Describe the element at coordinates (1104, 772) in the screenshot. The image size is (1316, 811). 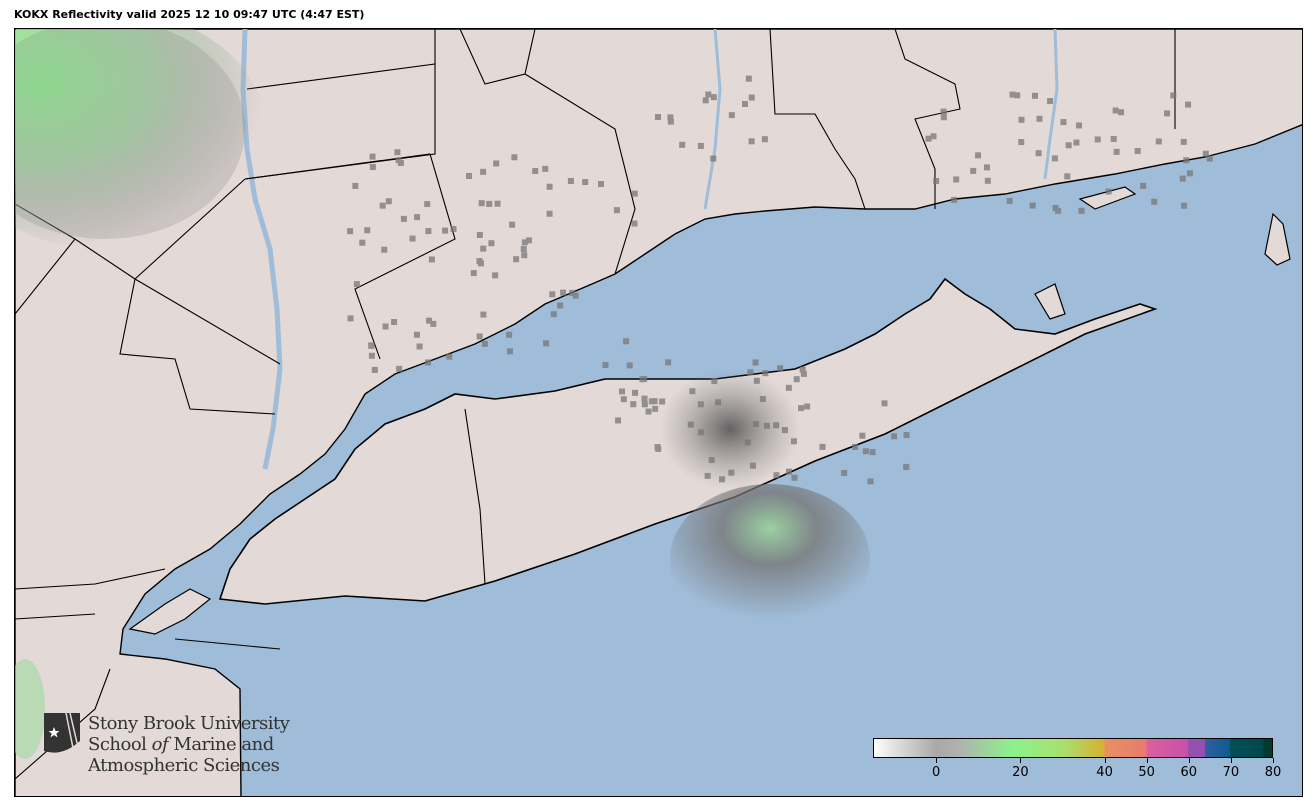
I see `colorbar-tick-label: 40` at that location.